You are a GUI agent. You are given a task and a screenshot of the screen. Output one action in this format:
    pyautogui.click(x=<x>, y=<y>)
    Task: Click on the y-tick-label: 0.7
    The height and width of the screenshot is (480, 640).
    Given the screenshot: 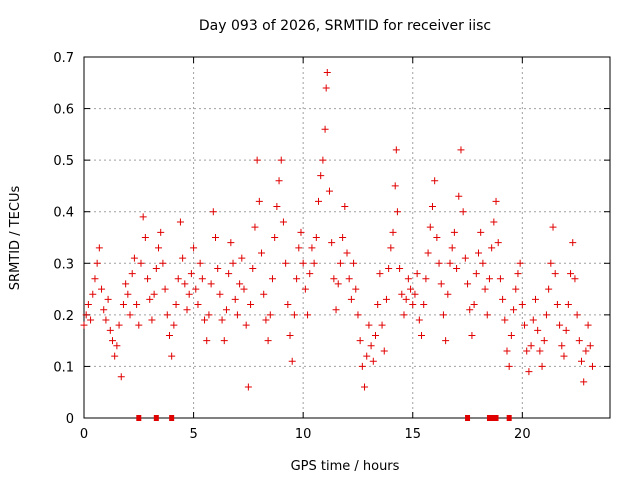 What is the action you would take?
    pyautogui.click(x=63, y=58)
    